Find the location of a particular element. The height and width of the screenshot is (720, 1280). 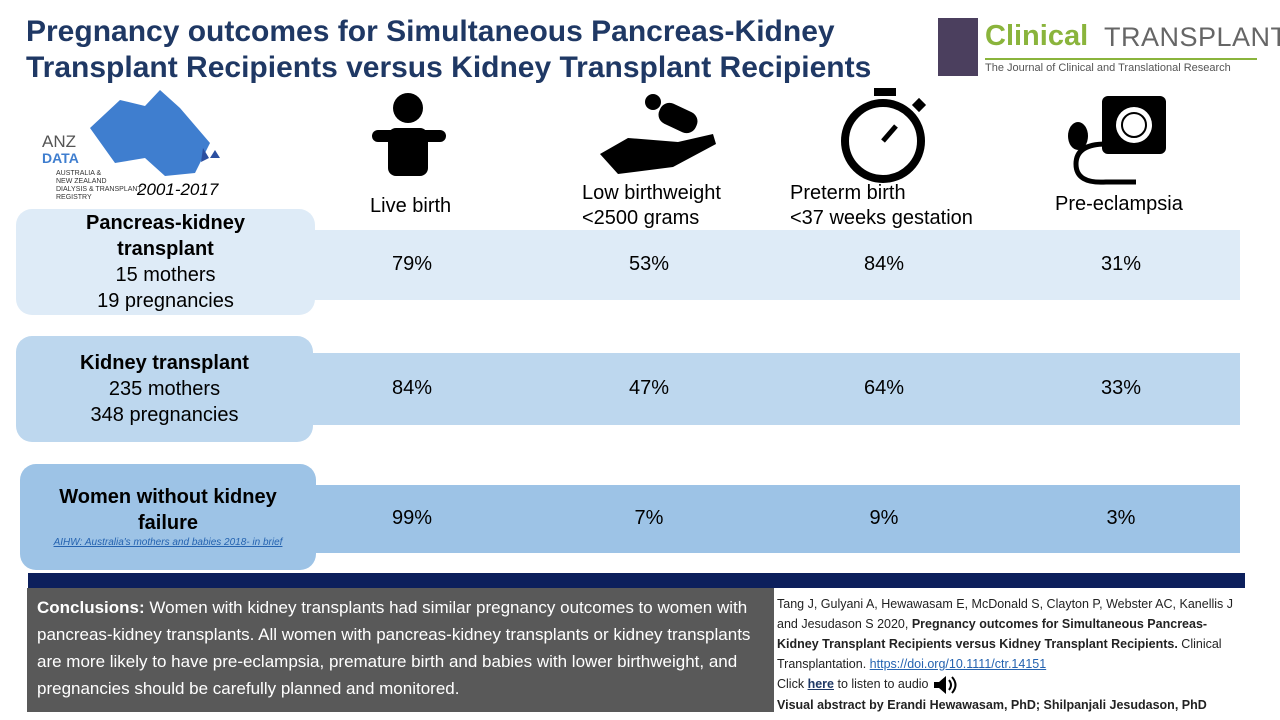

registry-abbr: ANZ is located at coordinates (59, 141).